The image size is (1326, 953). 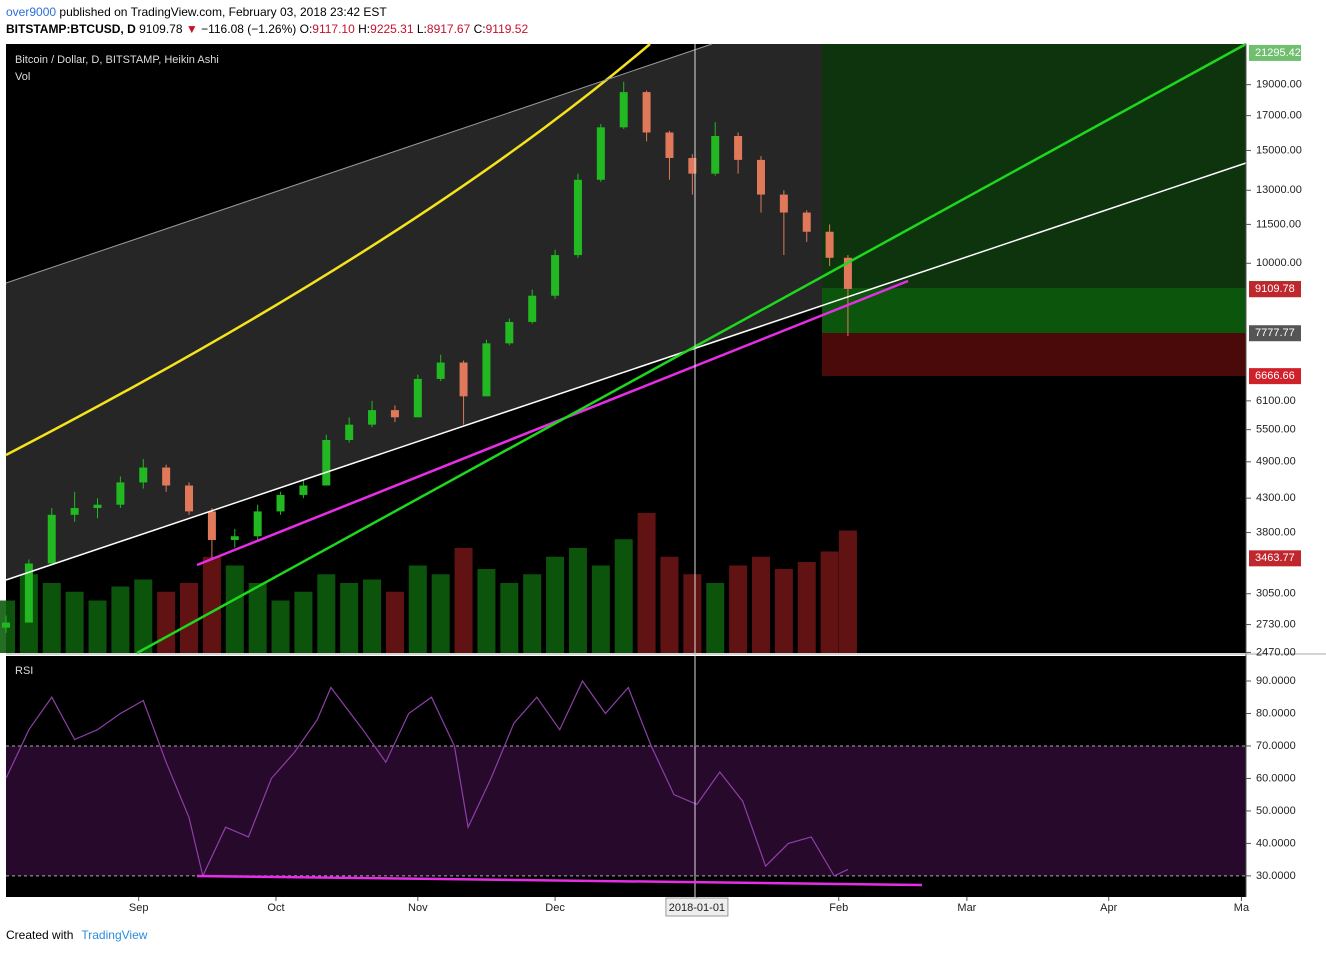 I want to click on x-tick-label: Sep, so click(x=139, y=908).